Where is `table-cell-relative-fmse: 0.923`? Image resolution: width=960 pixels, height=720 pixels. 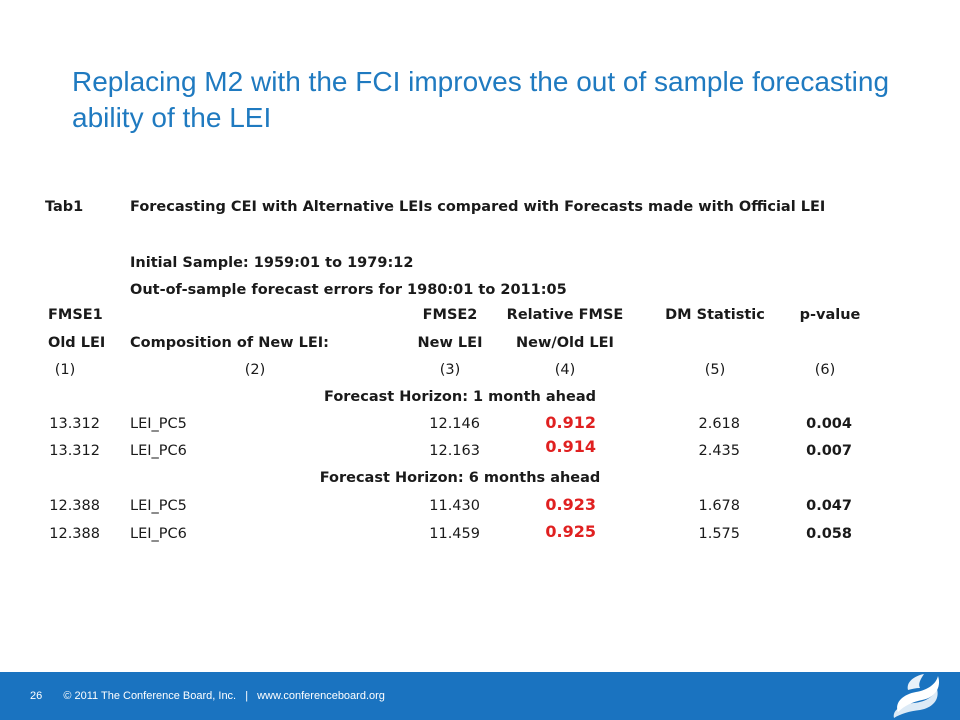 table-cell-relative-fmse: 0.923 is located at coordinates (570, 504).